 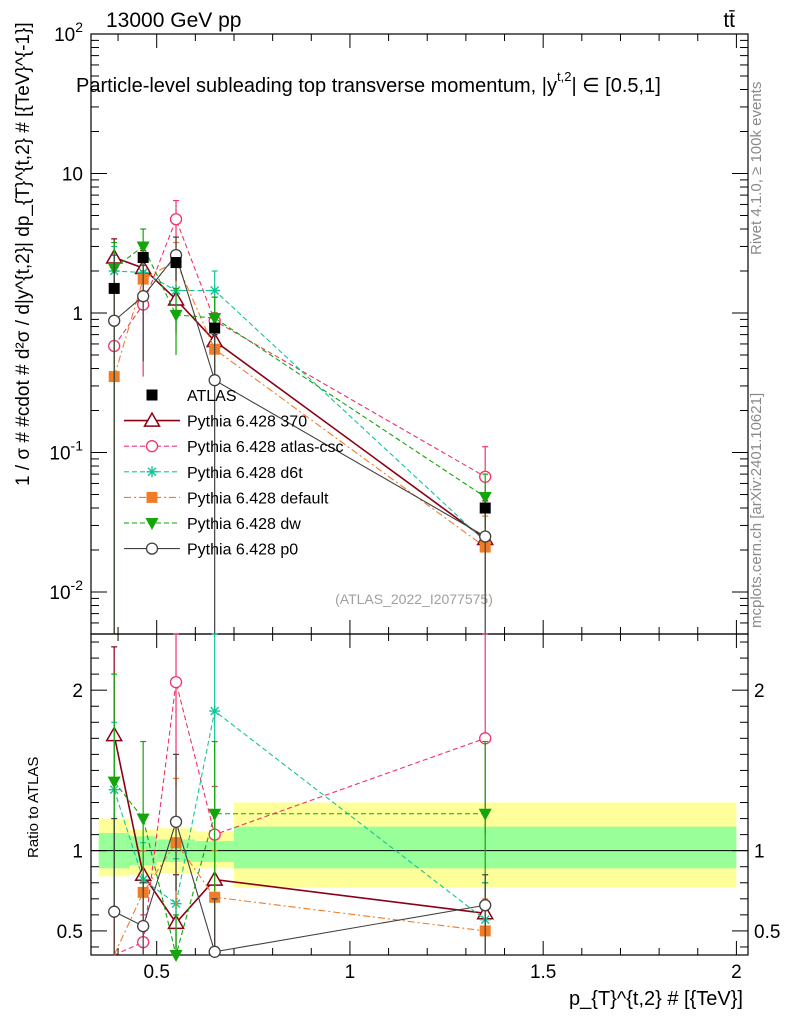 What do you see at coordinates (756, 510) in the screenshot?
I see `mcplots-label: mcplots.cern.ch [arXiv:2401.10621]` at bounding box center [756, 510].